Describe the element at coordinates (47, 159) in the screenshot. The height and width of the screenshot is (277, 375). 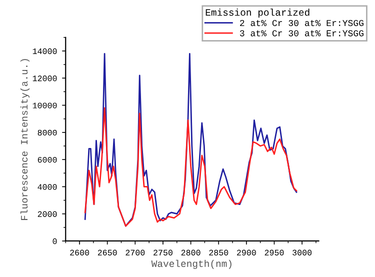
I see `y-tick-label: 6000` at that location.